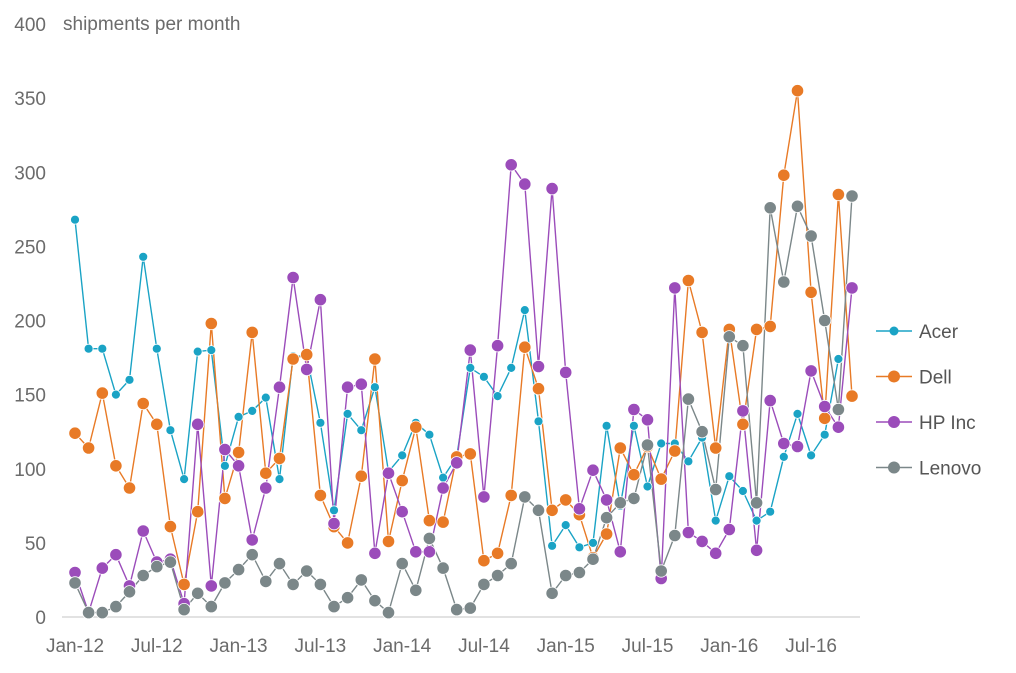  I want to click on x-tick-label: Jan-14, so click(402, 646).